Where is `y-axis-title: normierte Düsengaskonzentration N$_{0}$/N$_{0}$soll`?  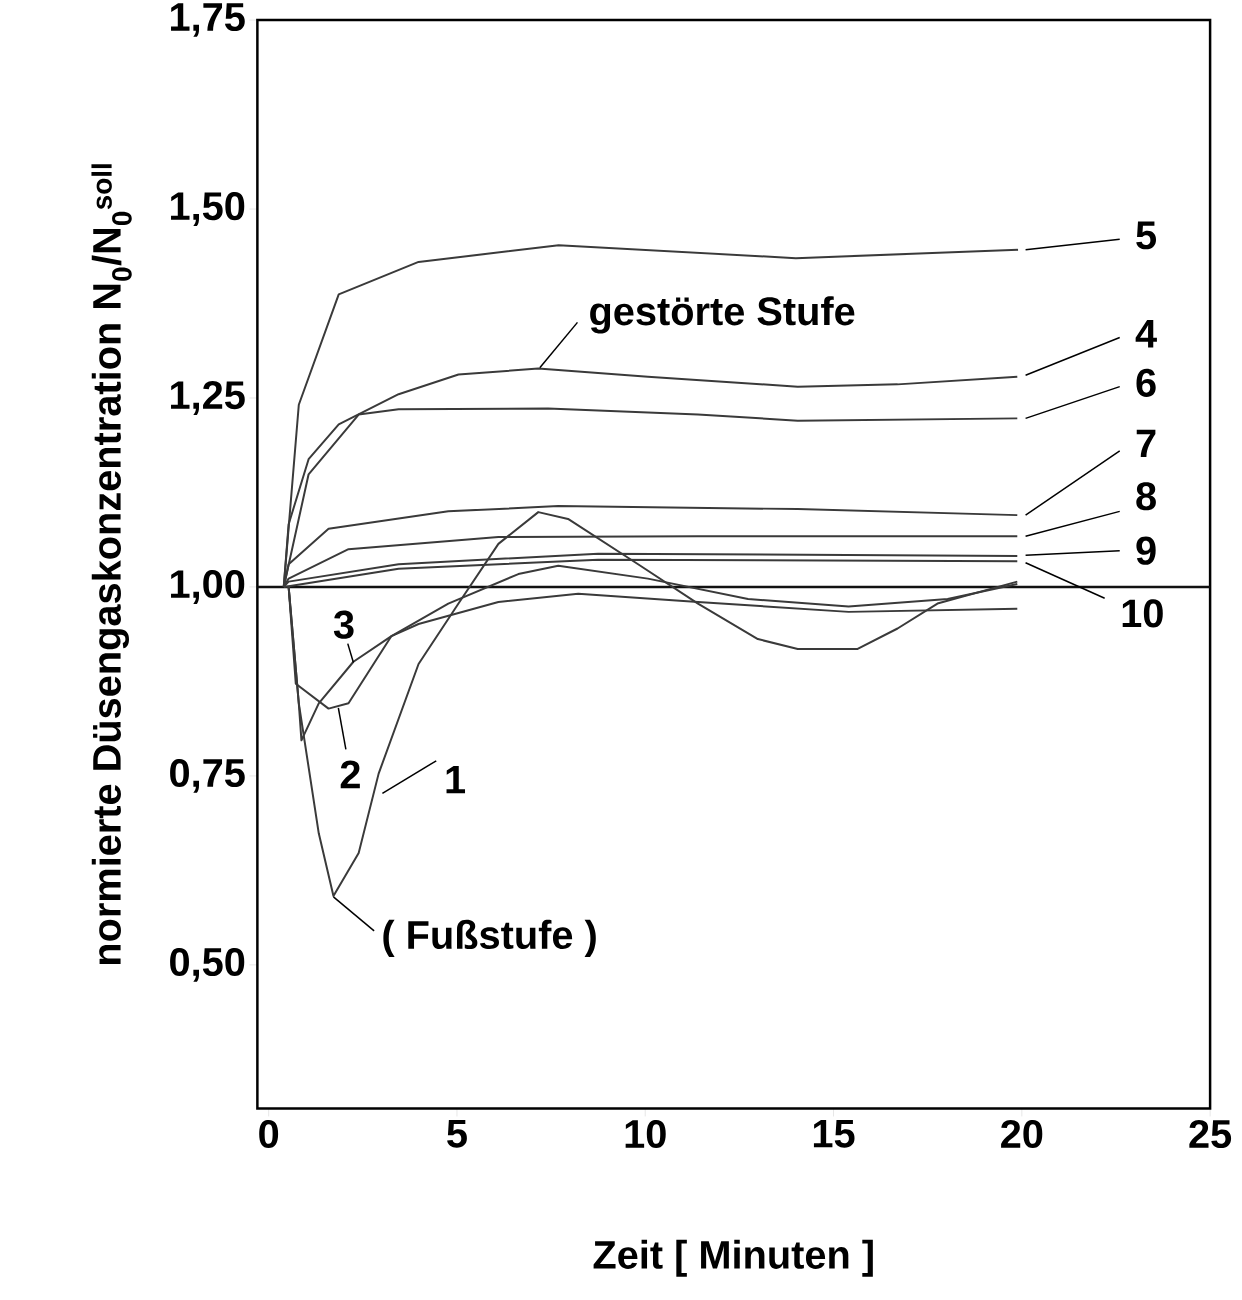 y-axis-title: normierte Düsengaskonzentration N$_{0}$/N$_{0}$soll is located at coordinates (111, 564).